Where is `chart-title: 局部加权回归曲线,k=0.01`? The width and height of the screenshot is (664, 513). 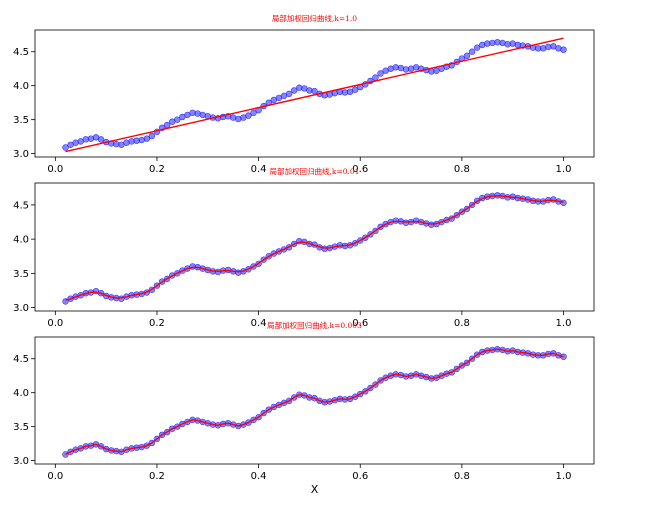 chart-title: 局部加权回归曲线,k=0.01 is located at coordinates (315, 171).